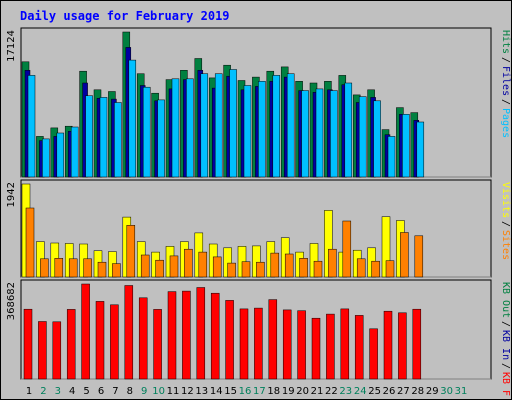  I want to click on x-tick-label-18: 18, so click(273, 391).